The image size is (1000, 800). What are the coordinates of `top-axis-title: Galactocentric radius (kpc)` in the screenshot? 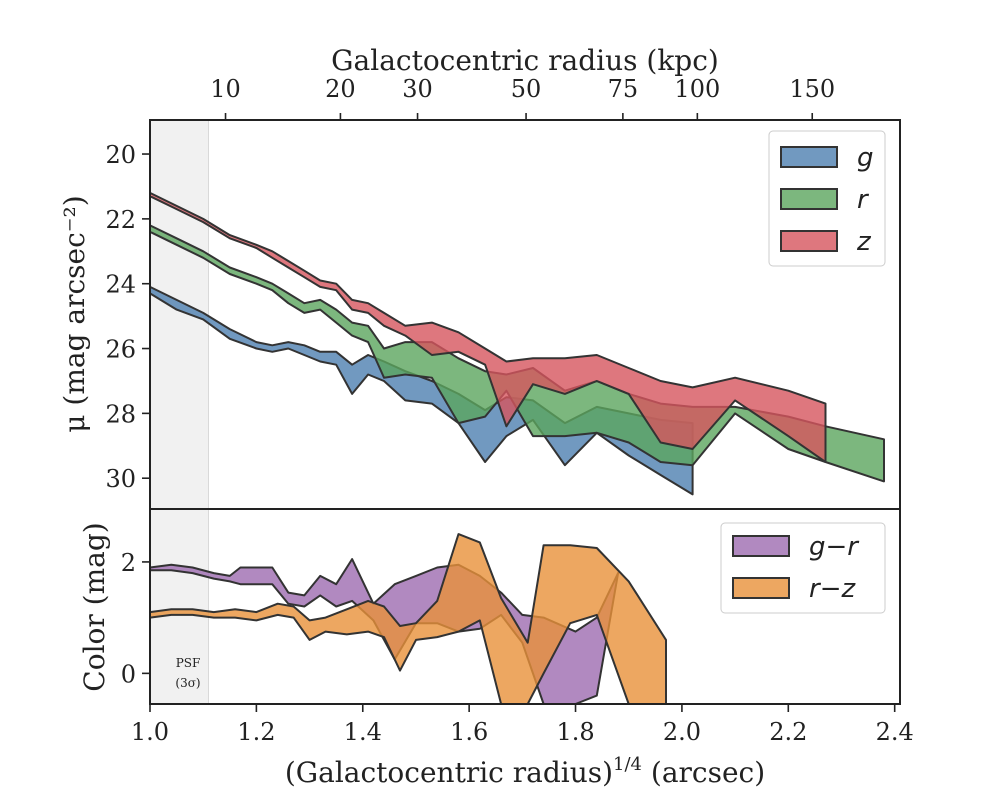 It's located at (525, 60).